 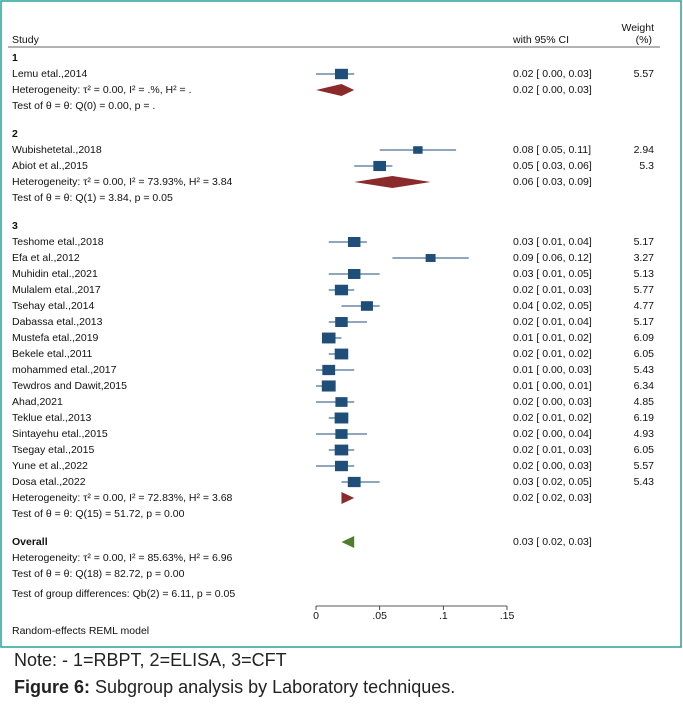 What do you see at coordinates (552, 258) in the screenshot?
I see `ci-label: 0.09 [ 0.06, 0.12]` at bounding box center [552, 258].